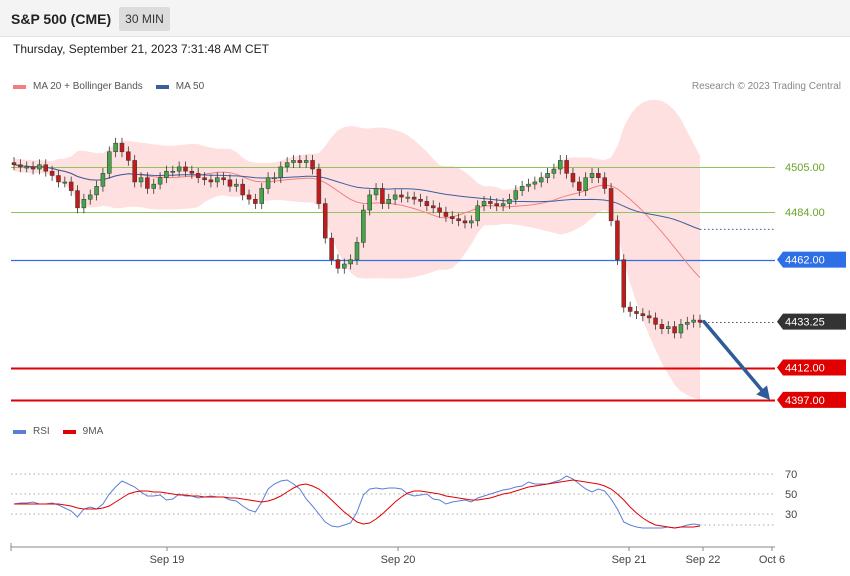  I want to click on x-tick-label: Oct 6, so click(772, 560).